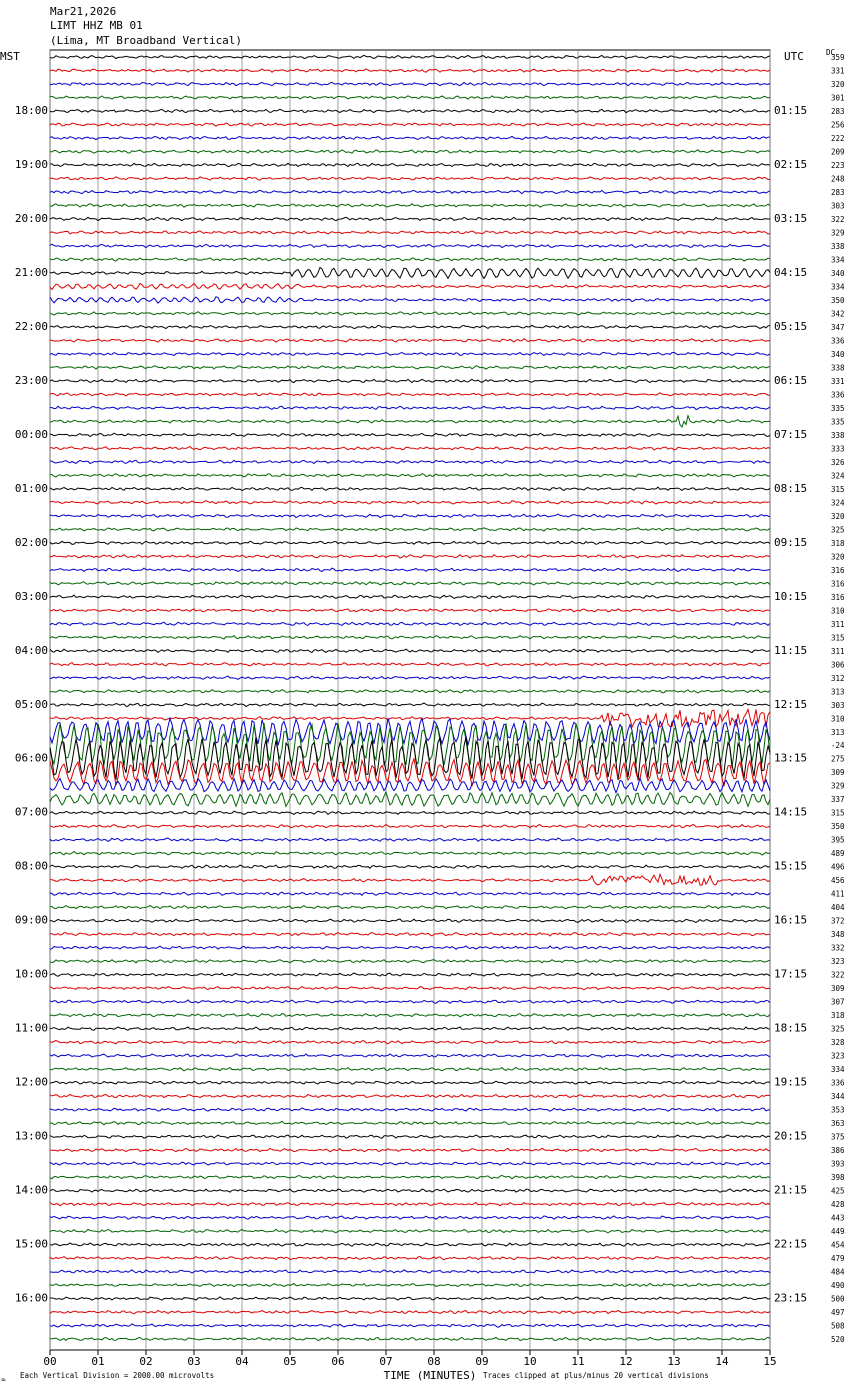 This screenshot has height=1390, width=850. What do you see at coordinates (3, 1379) in the screenshot?
I see `logo: ≈` at bounding box center [3, 1379].